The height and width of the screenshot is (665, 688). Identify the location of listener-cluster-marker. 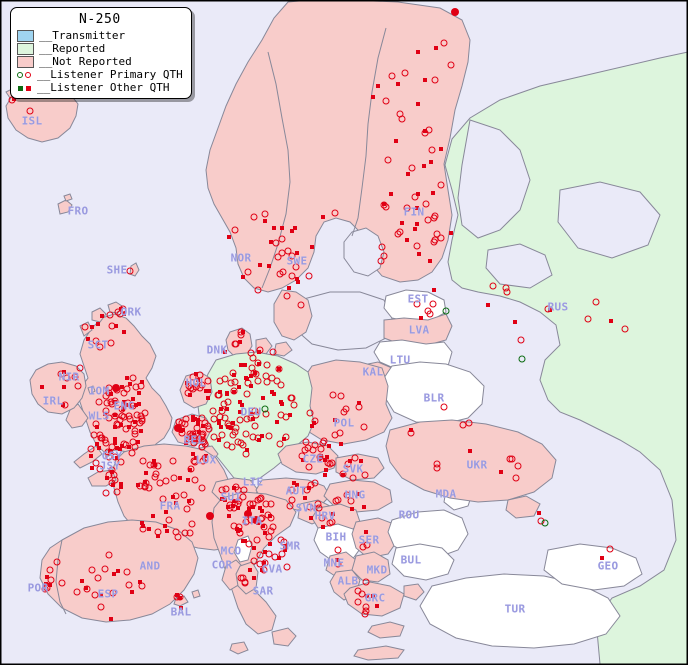
(248, 514).